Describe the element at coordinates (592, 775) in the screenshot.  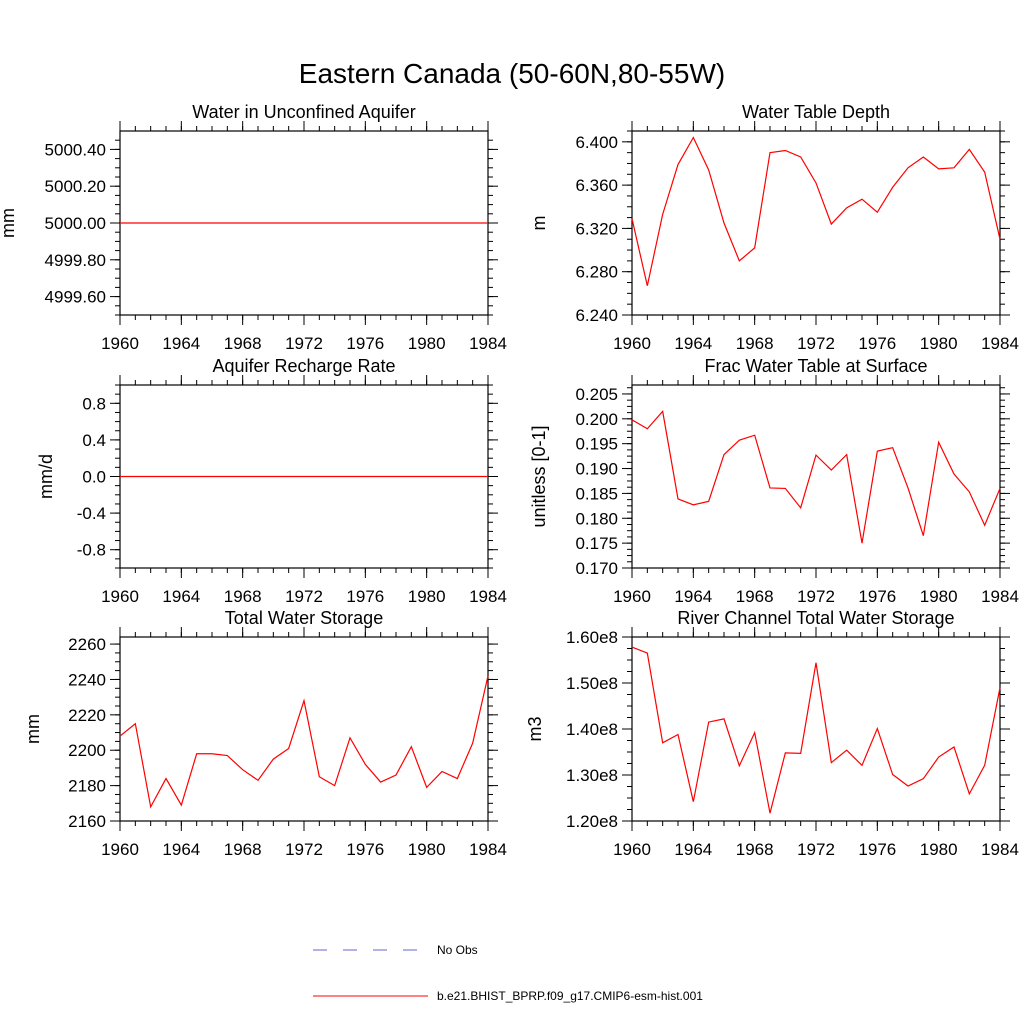
I see `y-tick-label-river-channel-storage: 1.30e8` at that location.